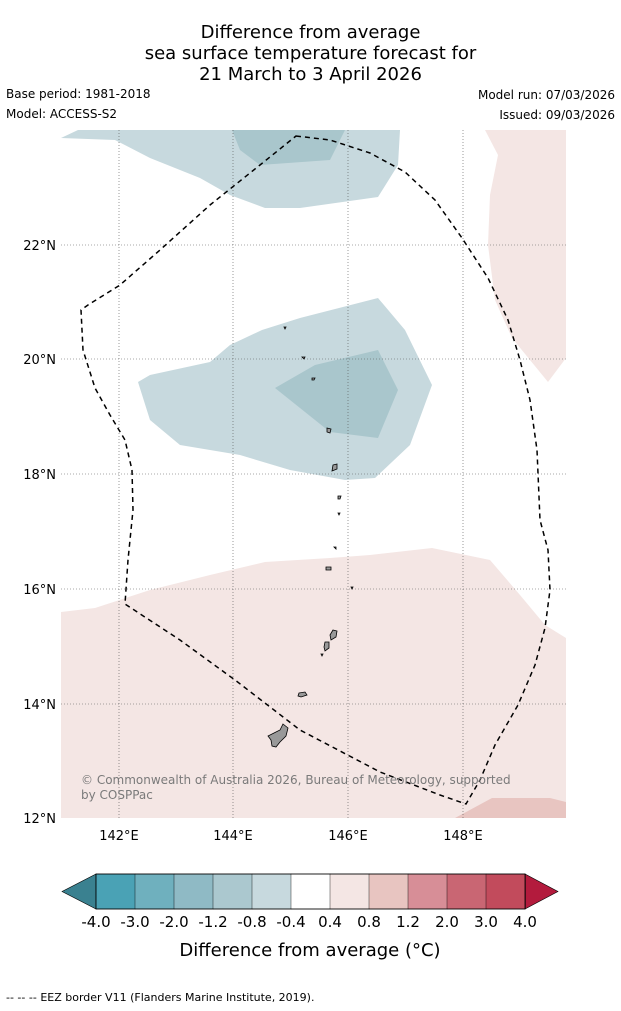 The height and width of the screenshot is (1011, 621). Describe the element at coordinates (546, 95) in the screenshot. I see `model-run: Model run: 07/03/2026` at that location.